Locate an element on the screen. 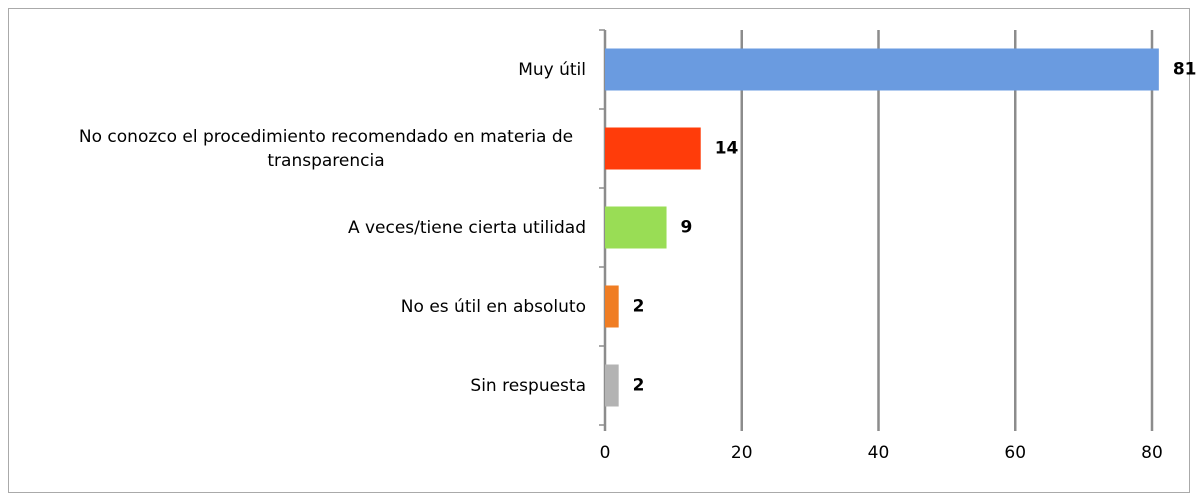  category-label-box: No es útil en absoluto is located at coordinates (493, 306).